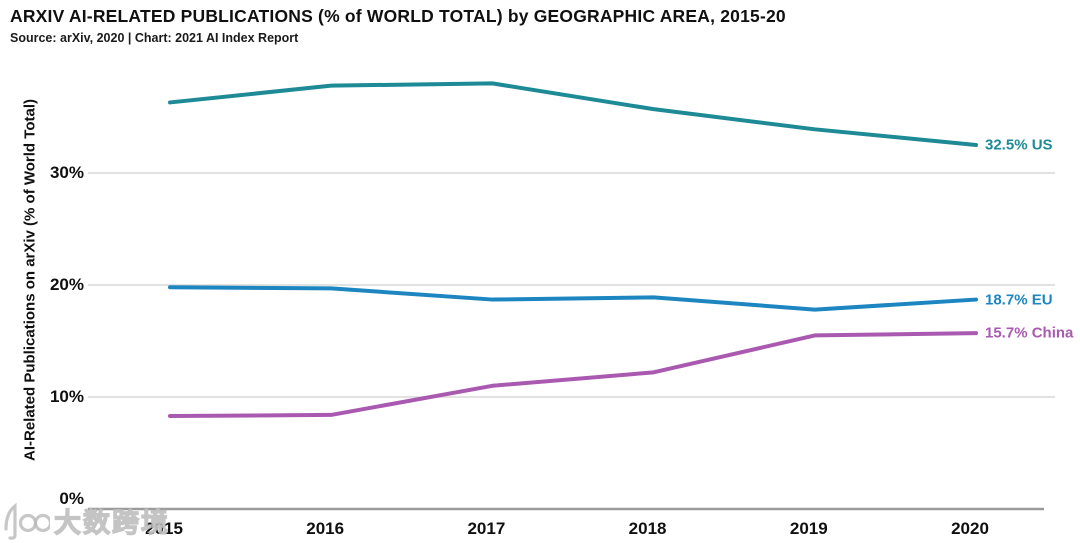 The width and height of the screenshot is (1080, 543). Describe the element at coordinates (573, 298) in the screenshot. I see `series-line-eu` at that location.